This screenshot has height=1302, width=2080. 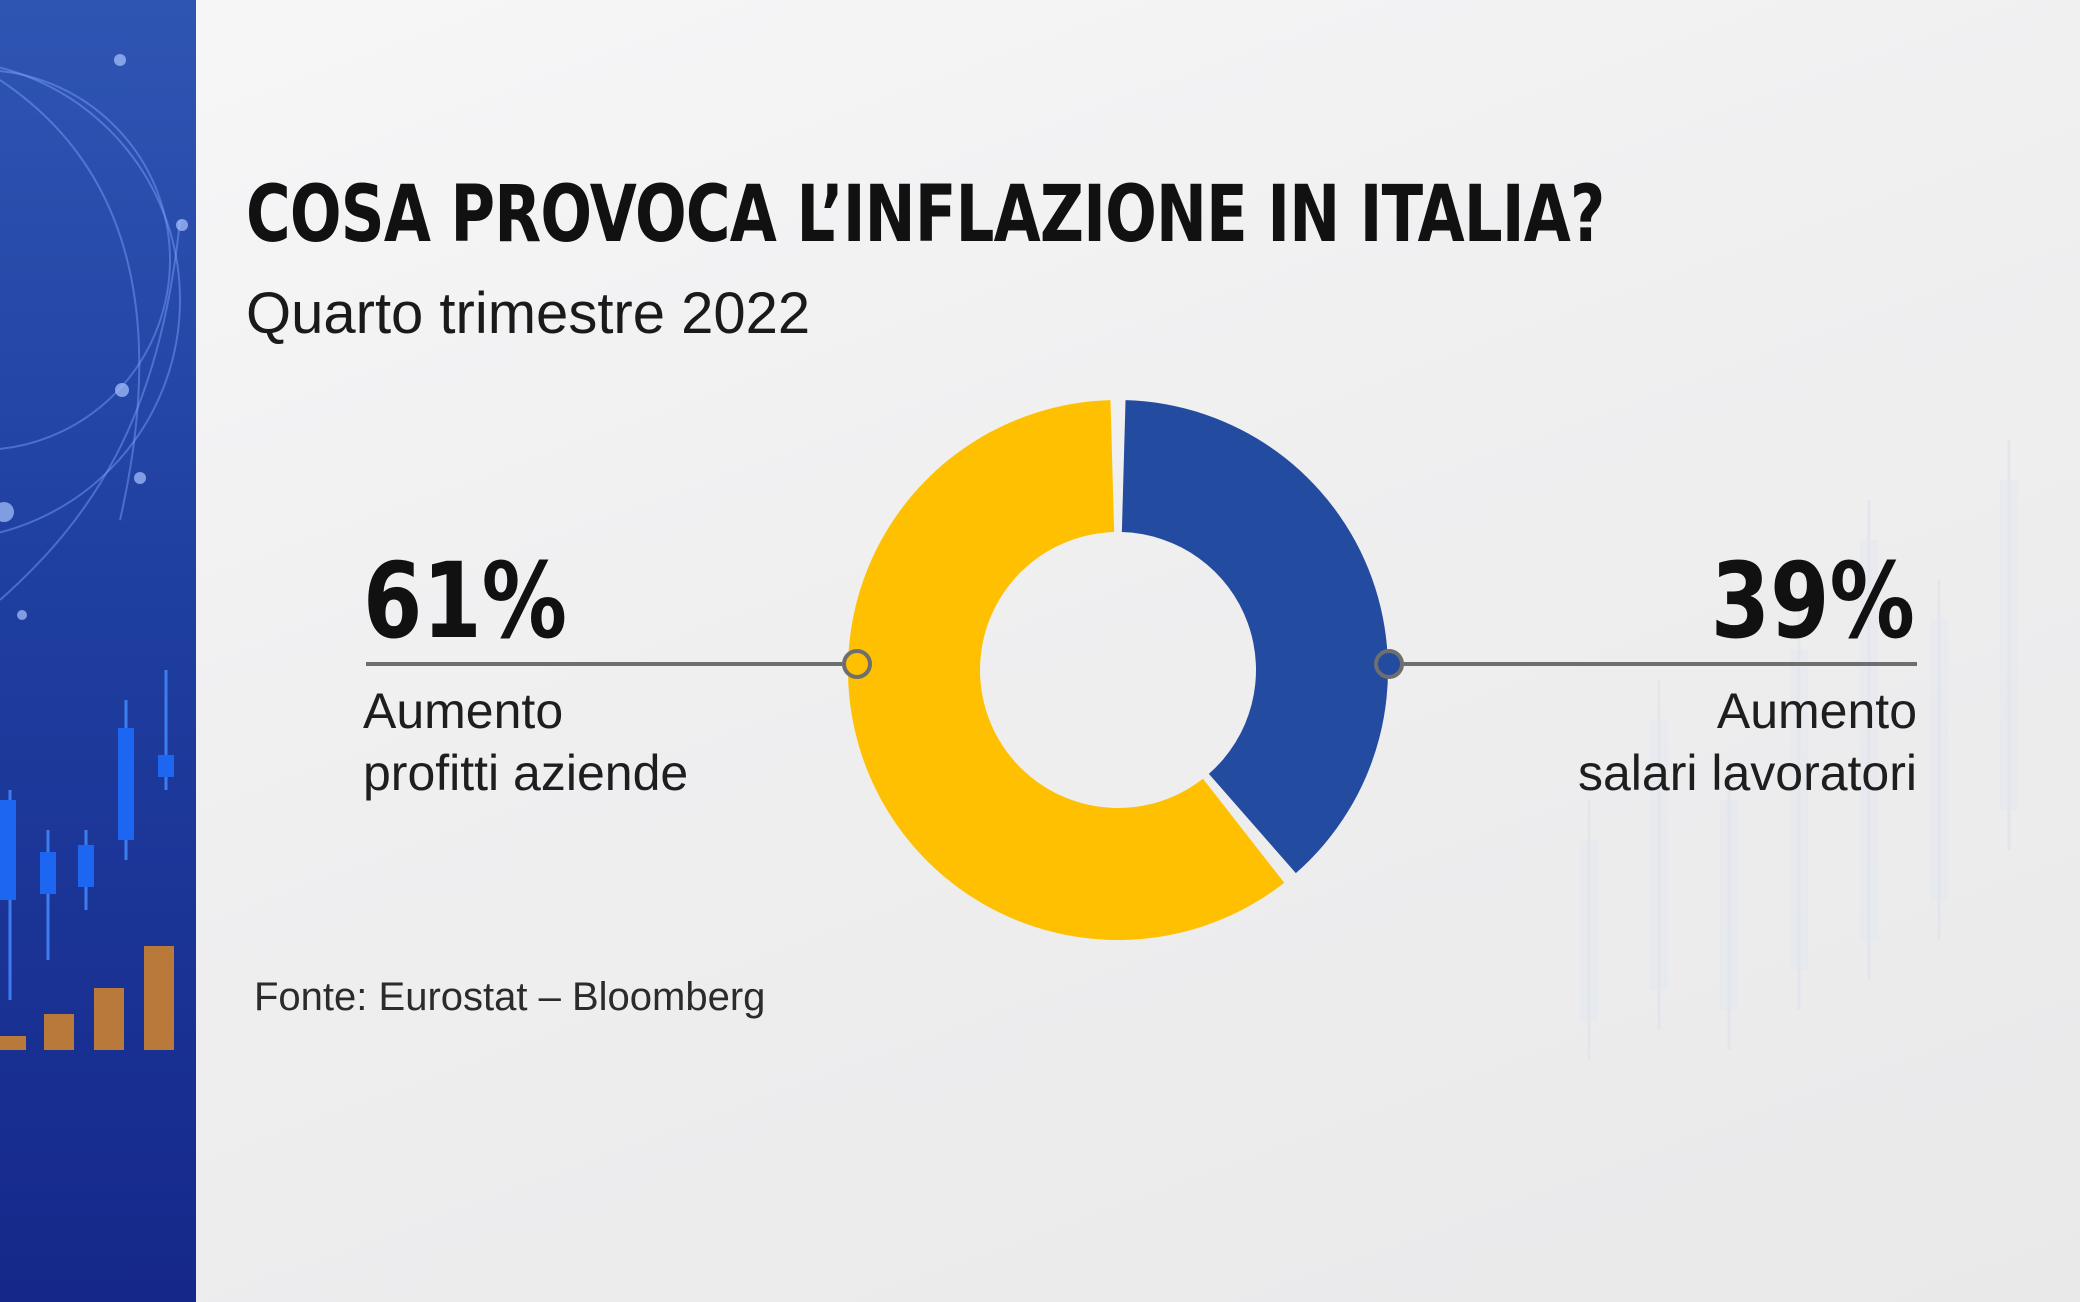 What do you see at coordinates (1747, 773) in the screenshot?
I see `slice-category-label-line: salari lavoratori` at bounding box center [1747, 773].